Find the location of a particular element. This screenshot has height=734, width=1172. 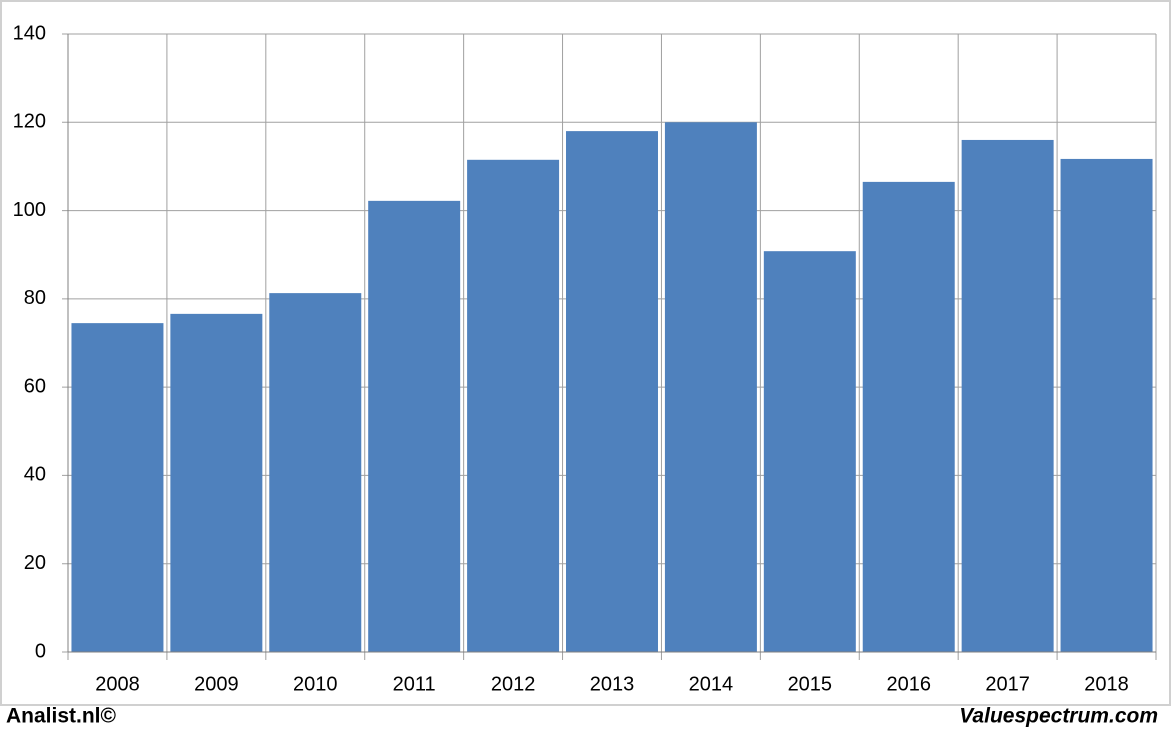

footer-right: Valuespectrum.com is located at coordinates (1058, 716).